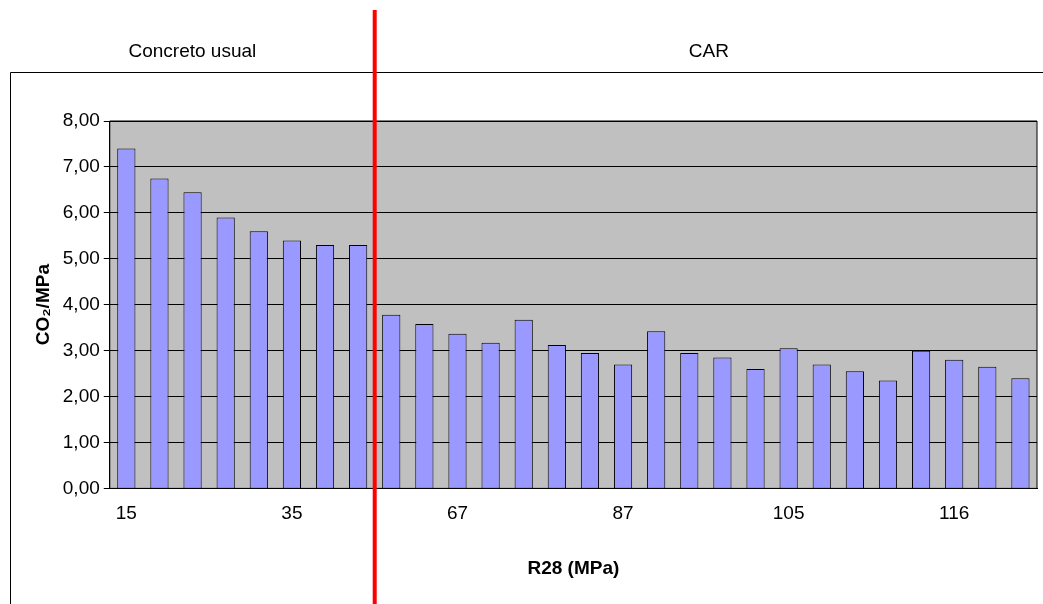 This screenshot has width=1043, height=604. I want to click on text: Concreto usual, so click(192, 51).